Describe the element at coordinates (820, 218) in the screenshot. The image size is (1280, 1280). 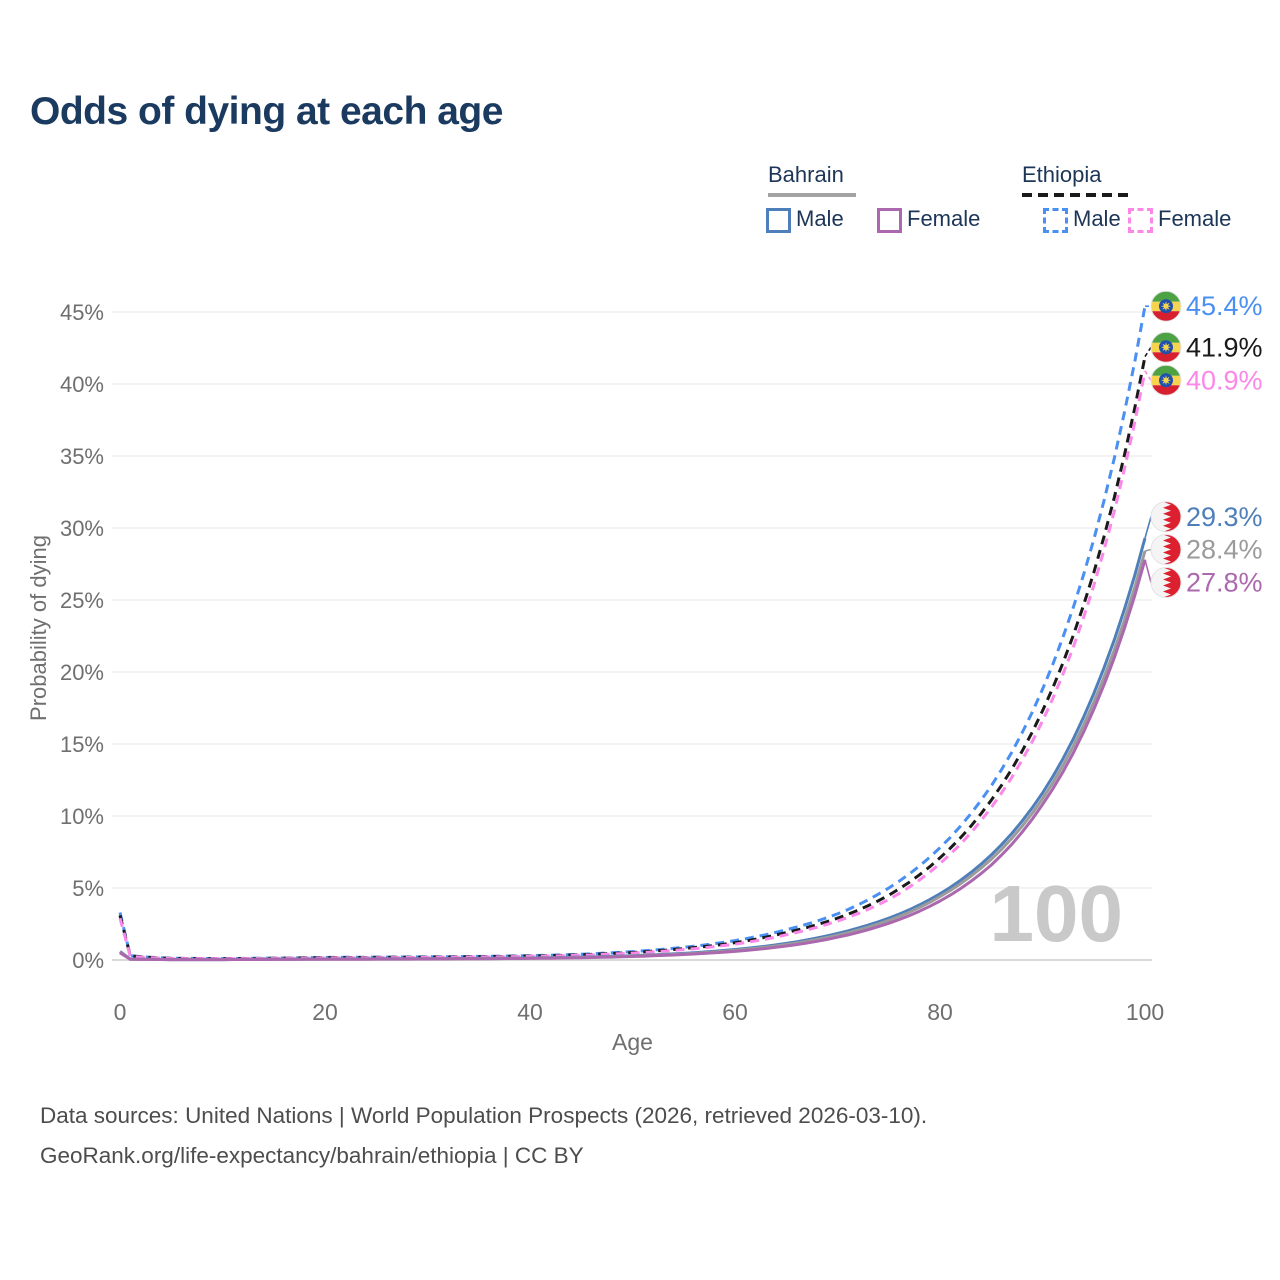
I see `legend-item-bahrain-male: Male` at that location.